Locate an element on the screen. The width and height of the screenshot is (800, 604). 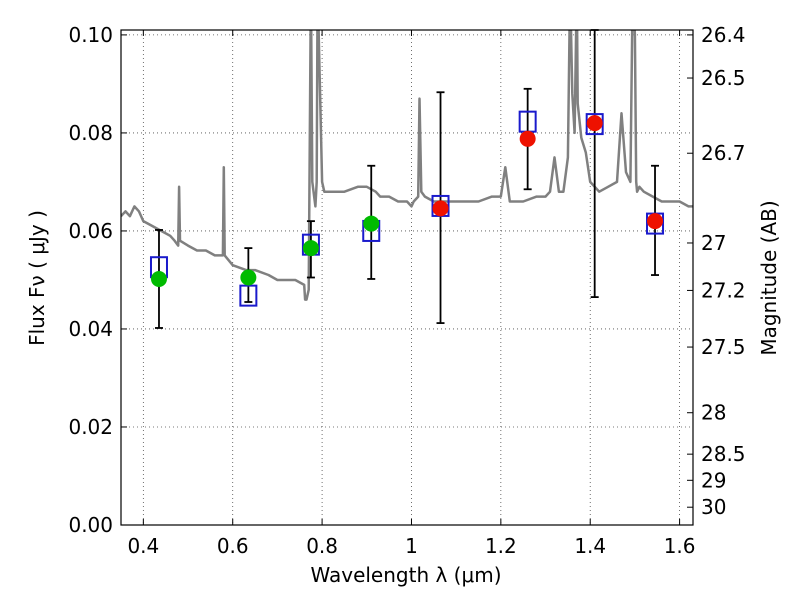
x-tick-label: 1.4 is located at coordinates (590, 546).